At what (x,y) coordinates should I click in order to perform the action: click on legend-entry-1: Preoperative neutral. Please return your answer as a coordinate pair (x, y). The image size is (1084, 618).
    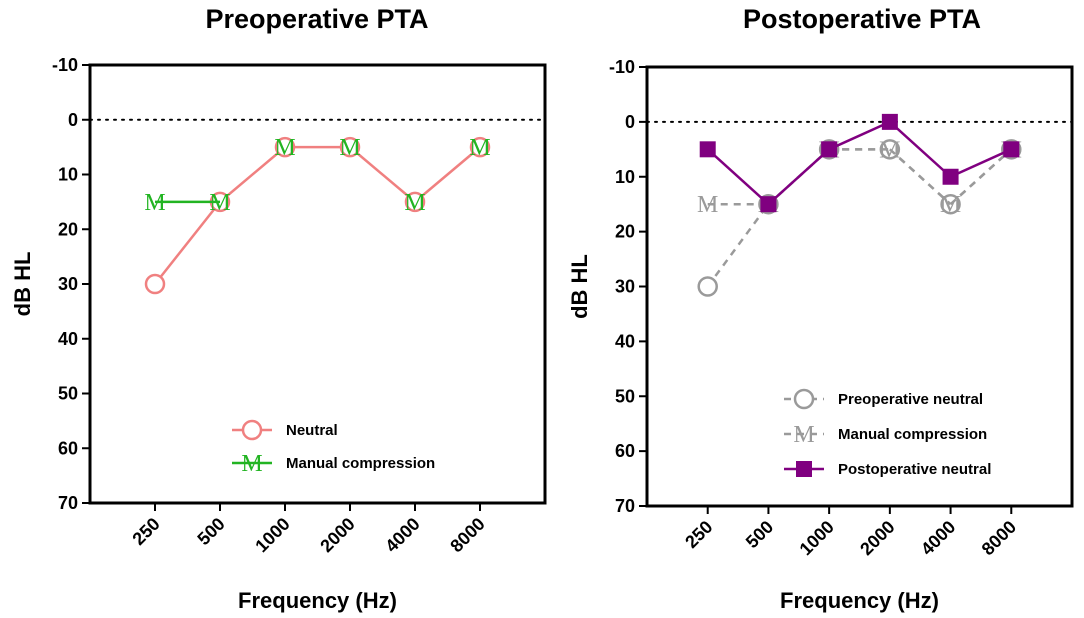
    Looking at the image, I should click on (883, 399).